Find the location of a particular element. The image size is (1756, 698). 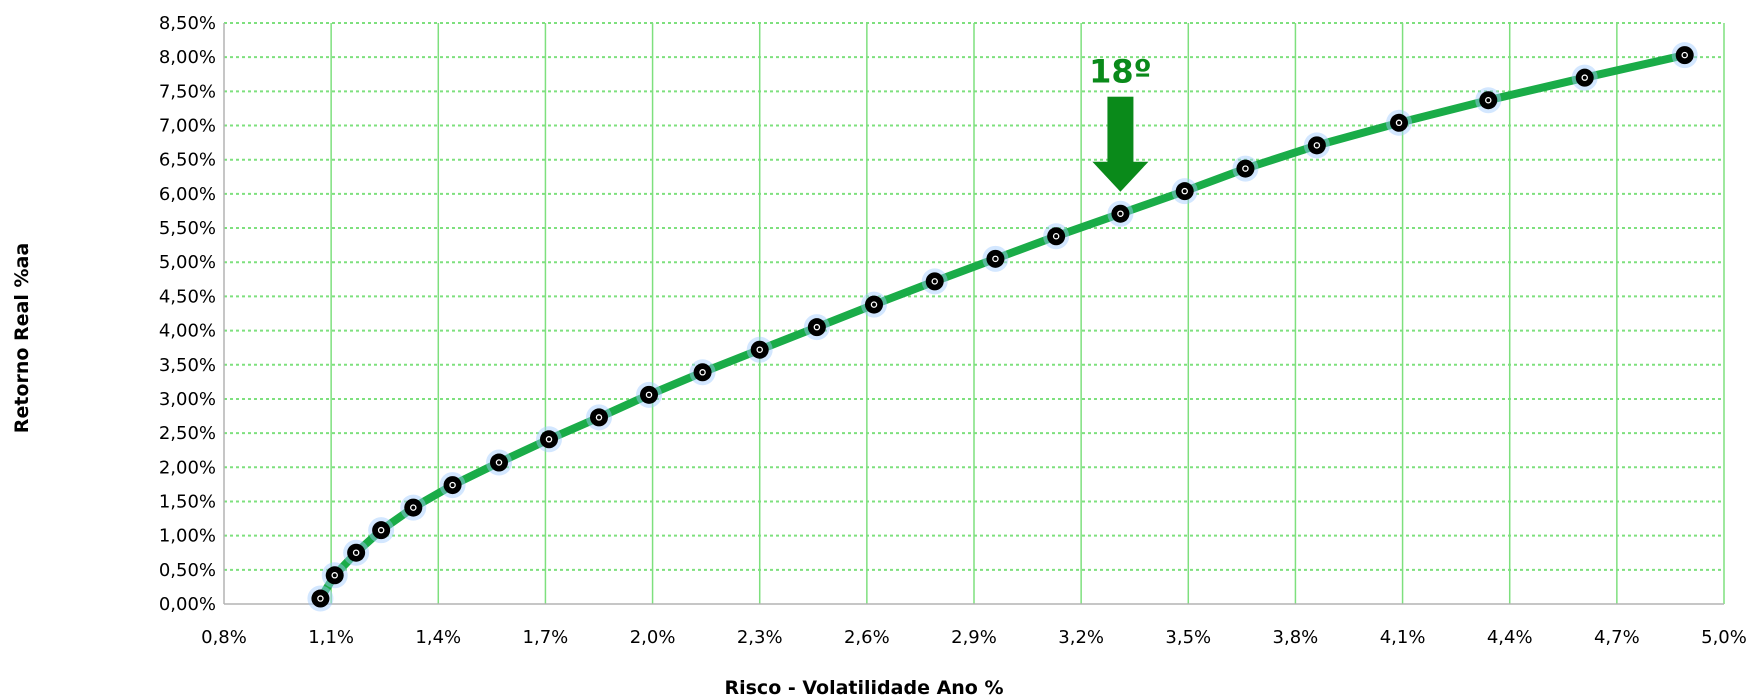

y-tick-label: 1,50% is located at coordinates (187, 501).